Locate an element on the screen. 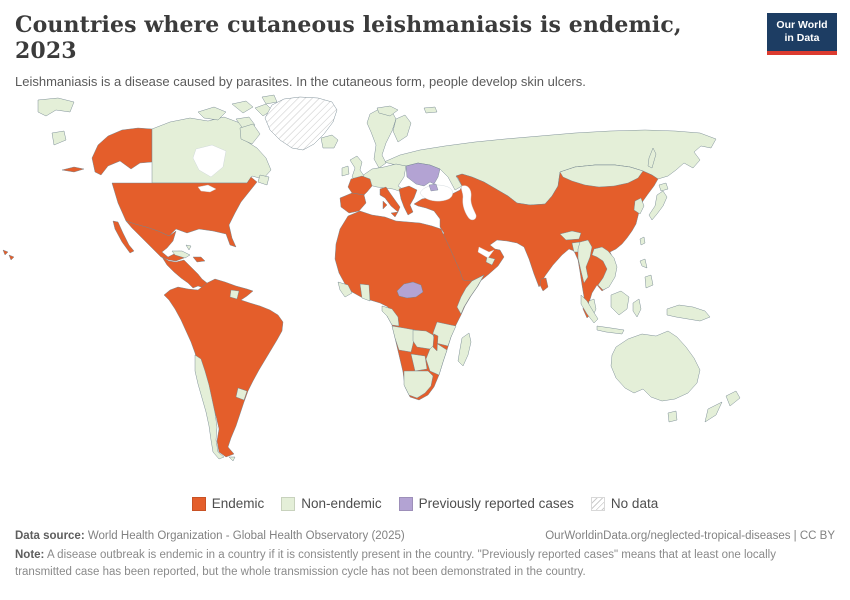 Image resolution: width=850 pixels, height=600 pixels. region-sri-lanka is located at coordinates (544, 284).